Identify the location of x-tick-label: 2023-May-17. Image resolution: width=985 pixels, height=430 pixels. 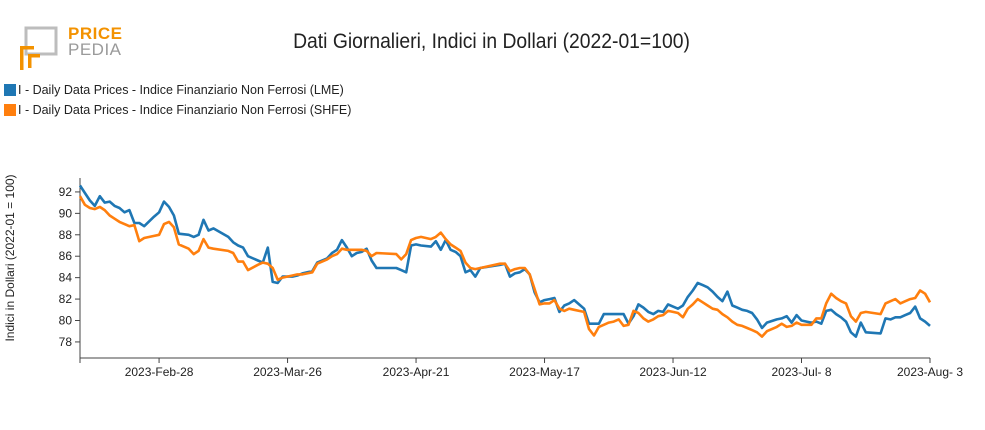
(544, 372).